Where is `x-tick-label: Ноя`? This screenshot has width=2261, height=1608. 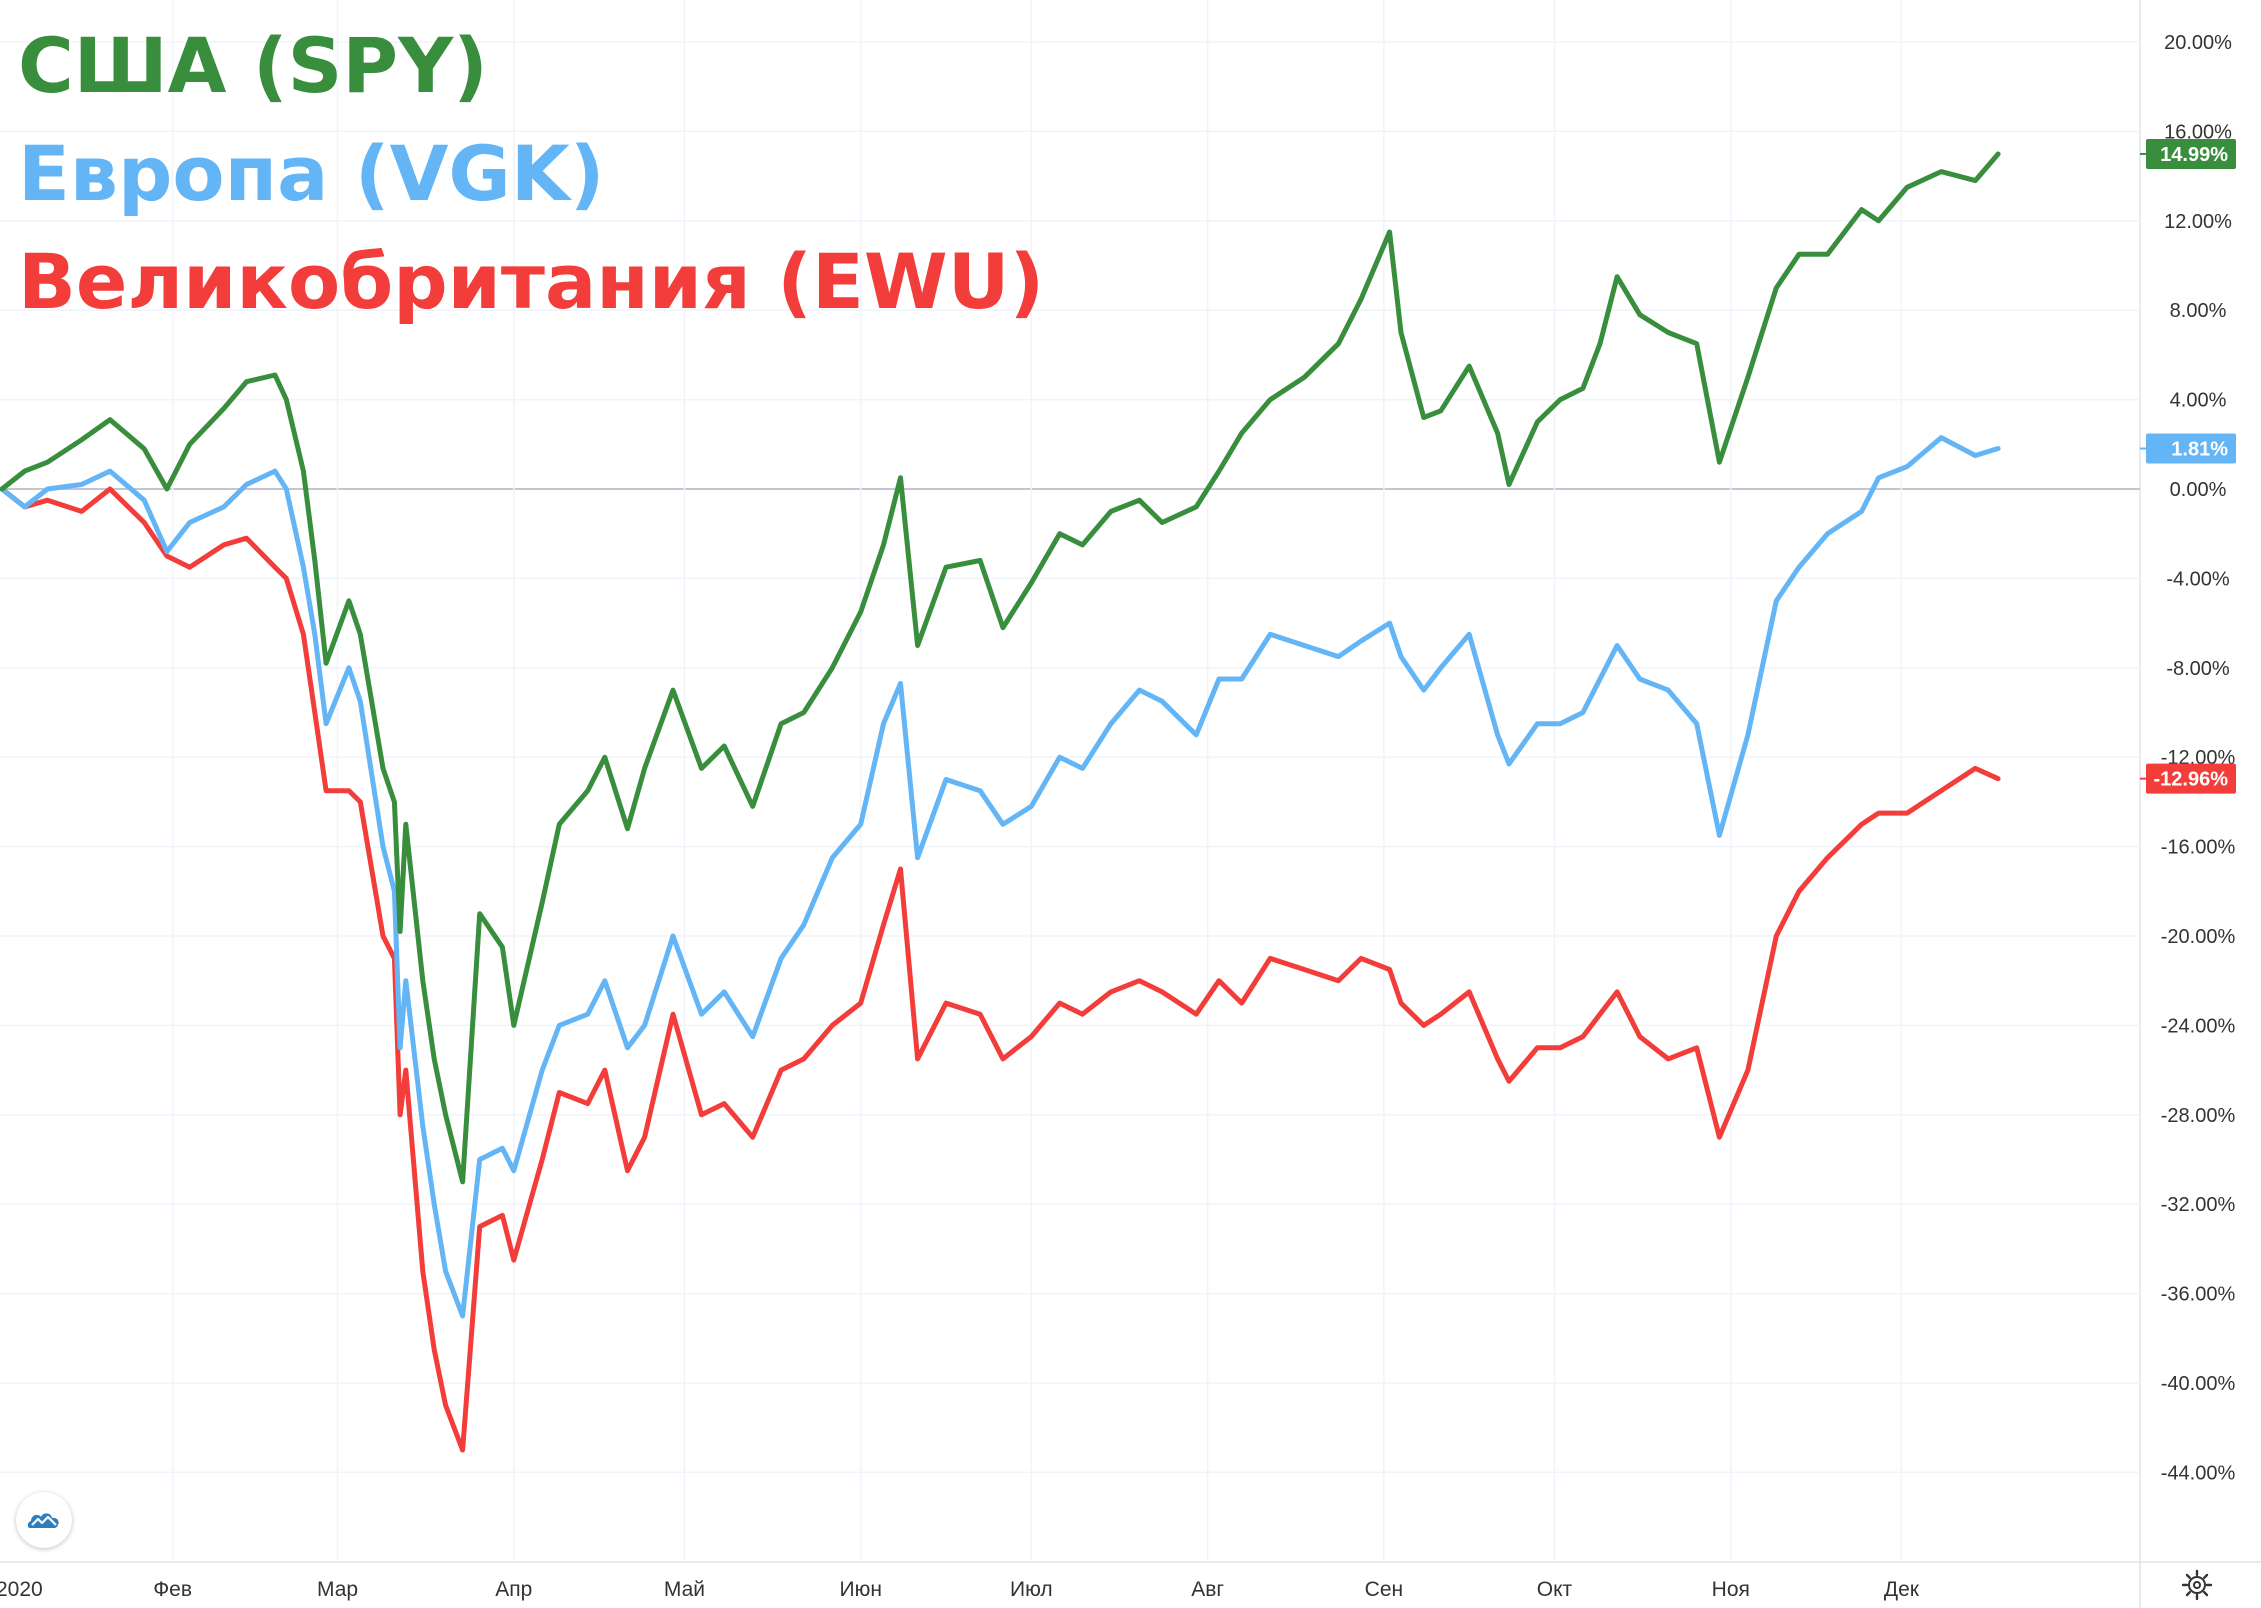 x-tick-label: Ноя is located at coordinates (1731, 1589).